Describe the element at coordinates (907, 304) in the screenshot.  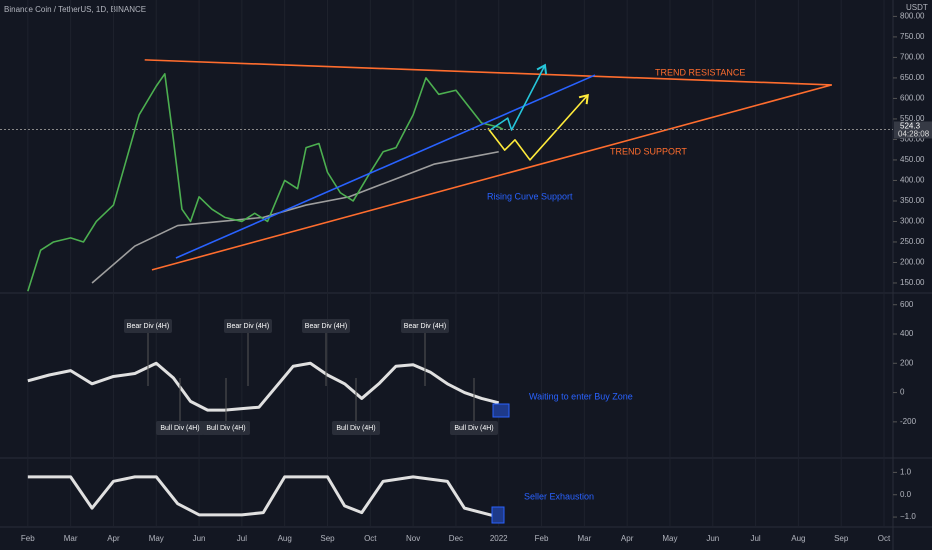
I see `y-tick-label: 600` at that location.